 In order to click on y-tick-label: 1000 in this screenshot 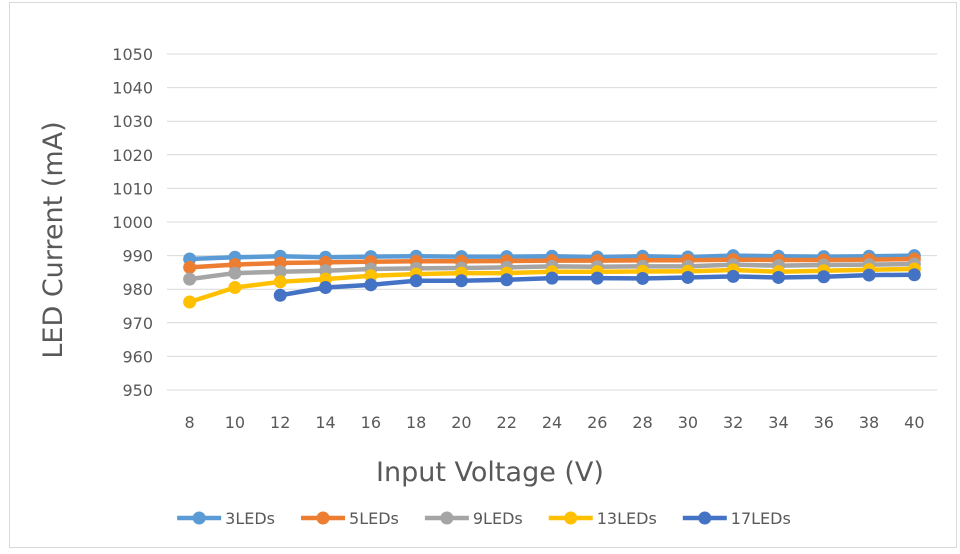, I will do `click(132, 222)`.